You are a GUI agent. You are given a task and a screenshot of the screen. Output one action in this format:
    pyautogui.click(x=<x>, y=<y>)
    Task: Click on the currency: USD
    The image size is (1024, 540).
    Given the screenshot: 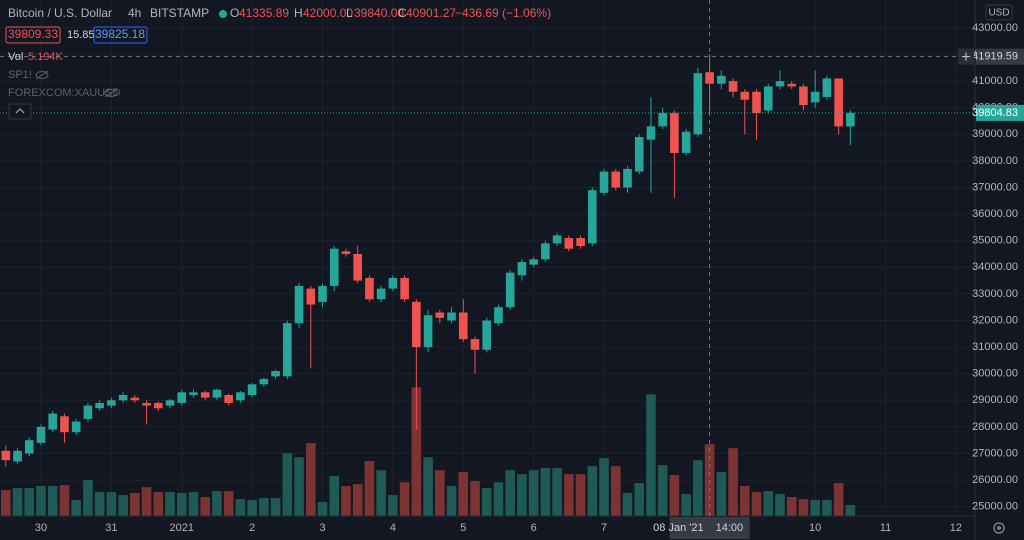 What is the action you would take?
    pyautogui.click(x=998, y=13)
    